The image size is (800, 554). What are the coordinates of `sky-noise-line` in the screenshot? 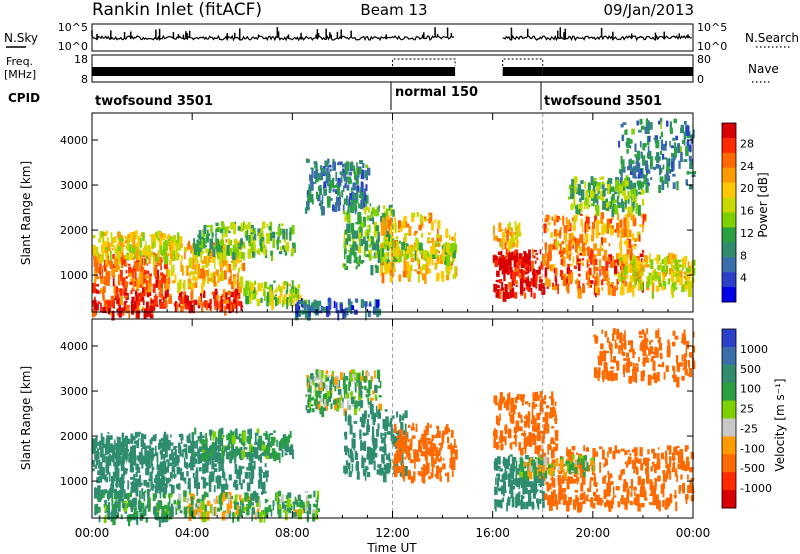 It's located at (597, 38).